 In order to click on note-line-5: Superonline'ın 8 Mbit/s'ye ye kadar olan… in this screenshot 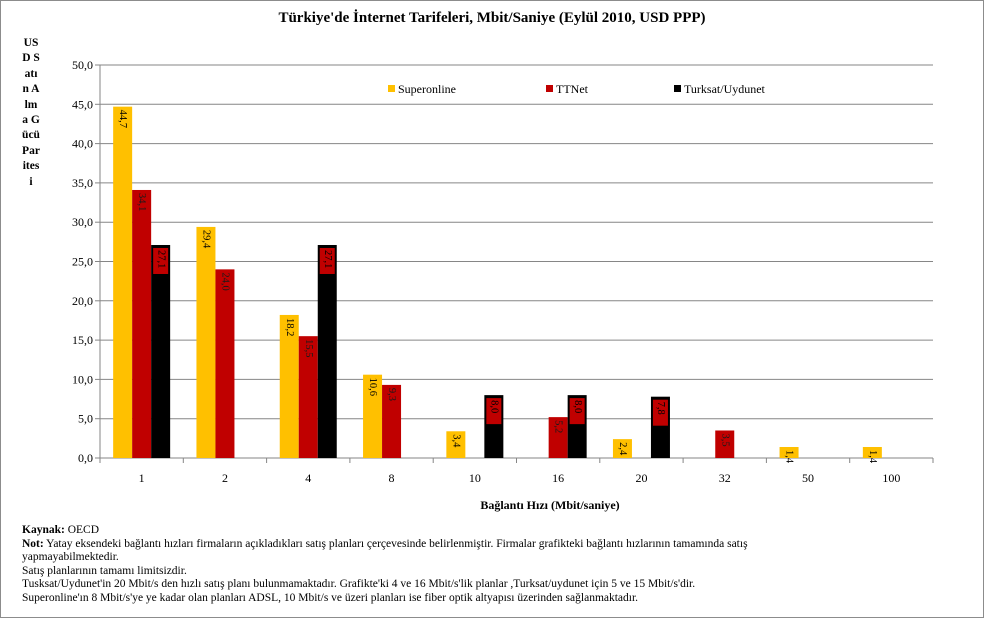, I will do `click(330, 597)`.